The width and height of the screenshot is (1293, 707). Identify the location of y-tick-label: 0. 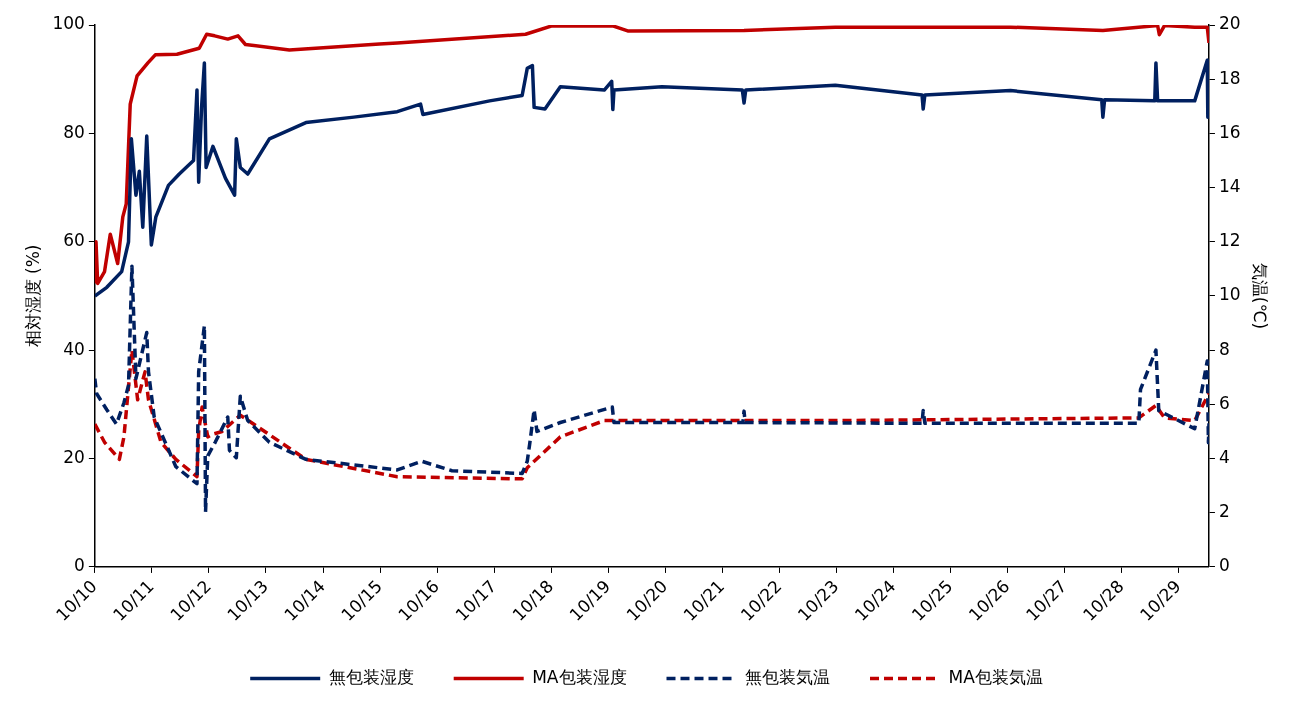
(79, 565).